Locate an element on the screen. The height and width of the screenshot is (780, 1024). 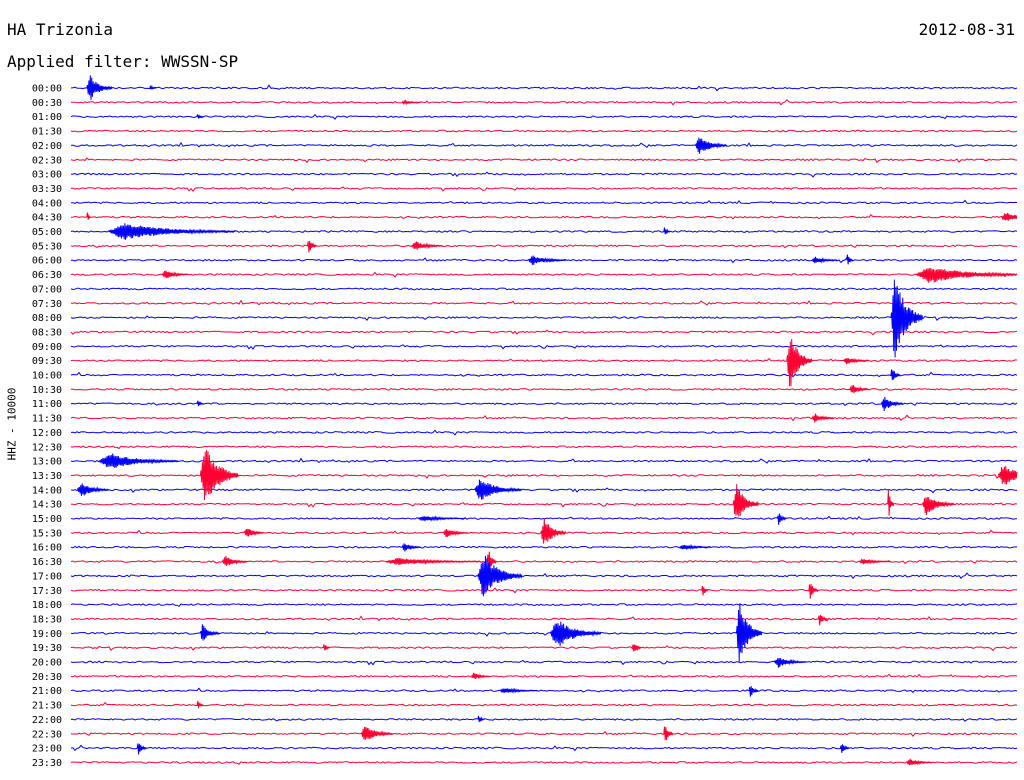
time-label: 08:00 is located at coordinates (47, 318).